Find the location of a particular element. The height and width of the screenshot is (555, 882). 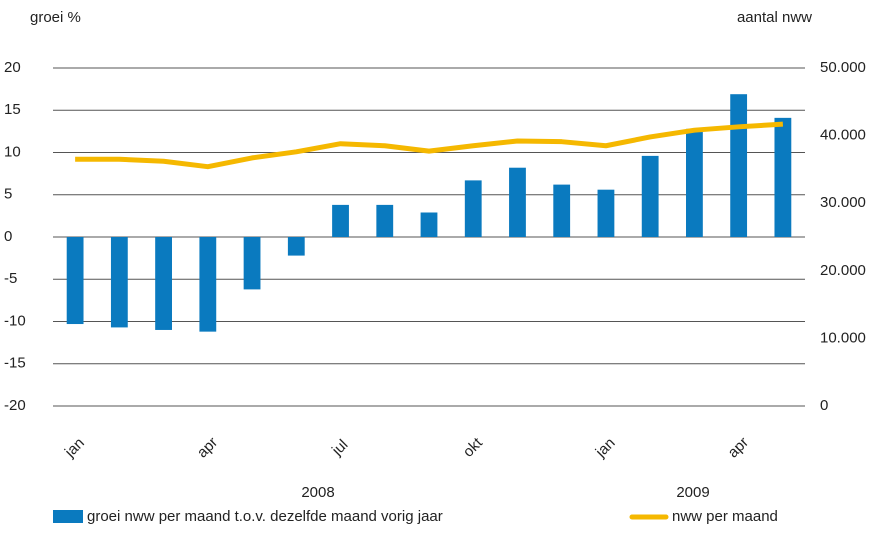

y-tick-label: 0 is located at coordinates (8, 236).